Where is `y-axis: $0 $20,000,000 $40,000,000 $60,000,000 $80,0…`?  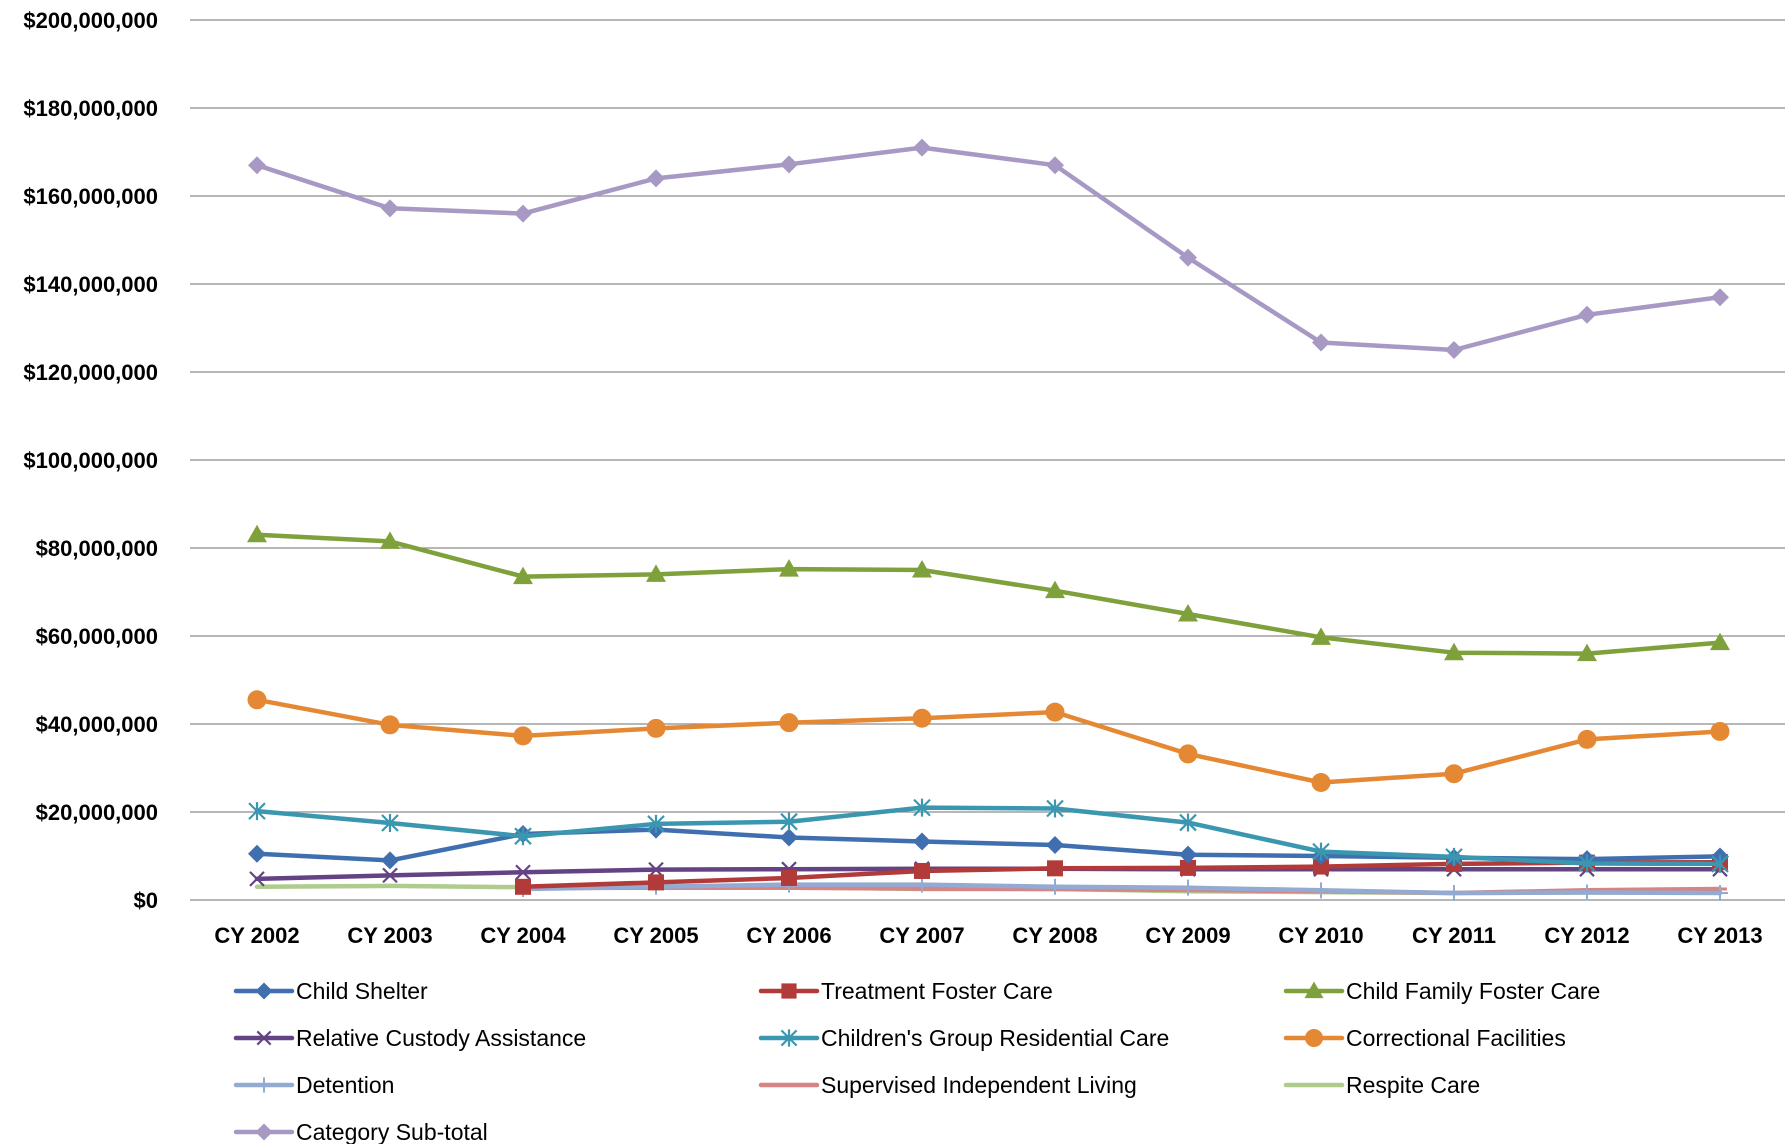 y-axis: $0 $20,000,000 $40,000,000 $60,000,000 $80,0… is located at coordinates (90, 460).